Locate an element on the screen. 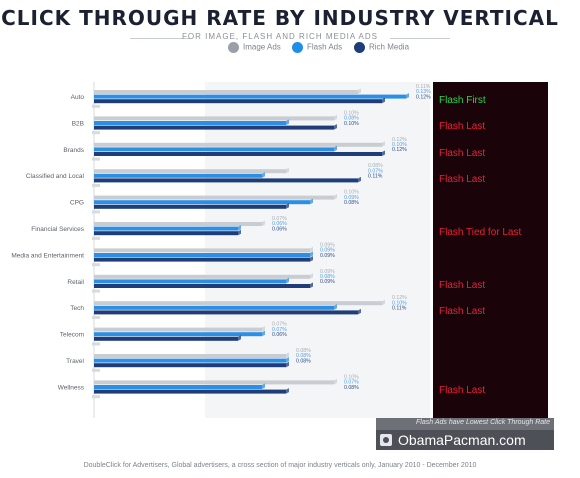 Image resolution: width=580 pixels, height=478 pixels. bar-image-wellness is located at coordinates (214, 382).